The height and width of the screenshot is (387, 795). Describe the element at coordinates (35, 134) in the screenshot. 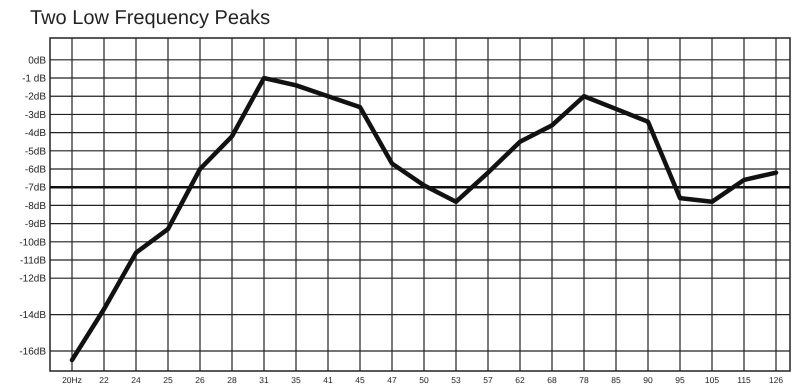

I see `y-tick-label: -4dB` at that location.